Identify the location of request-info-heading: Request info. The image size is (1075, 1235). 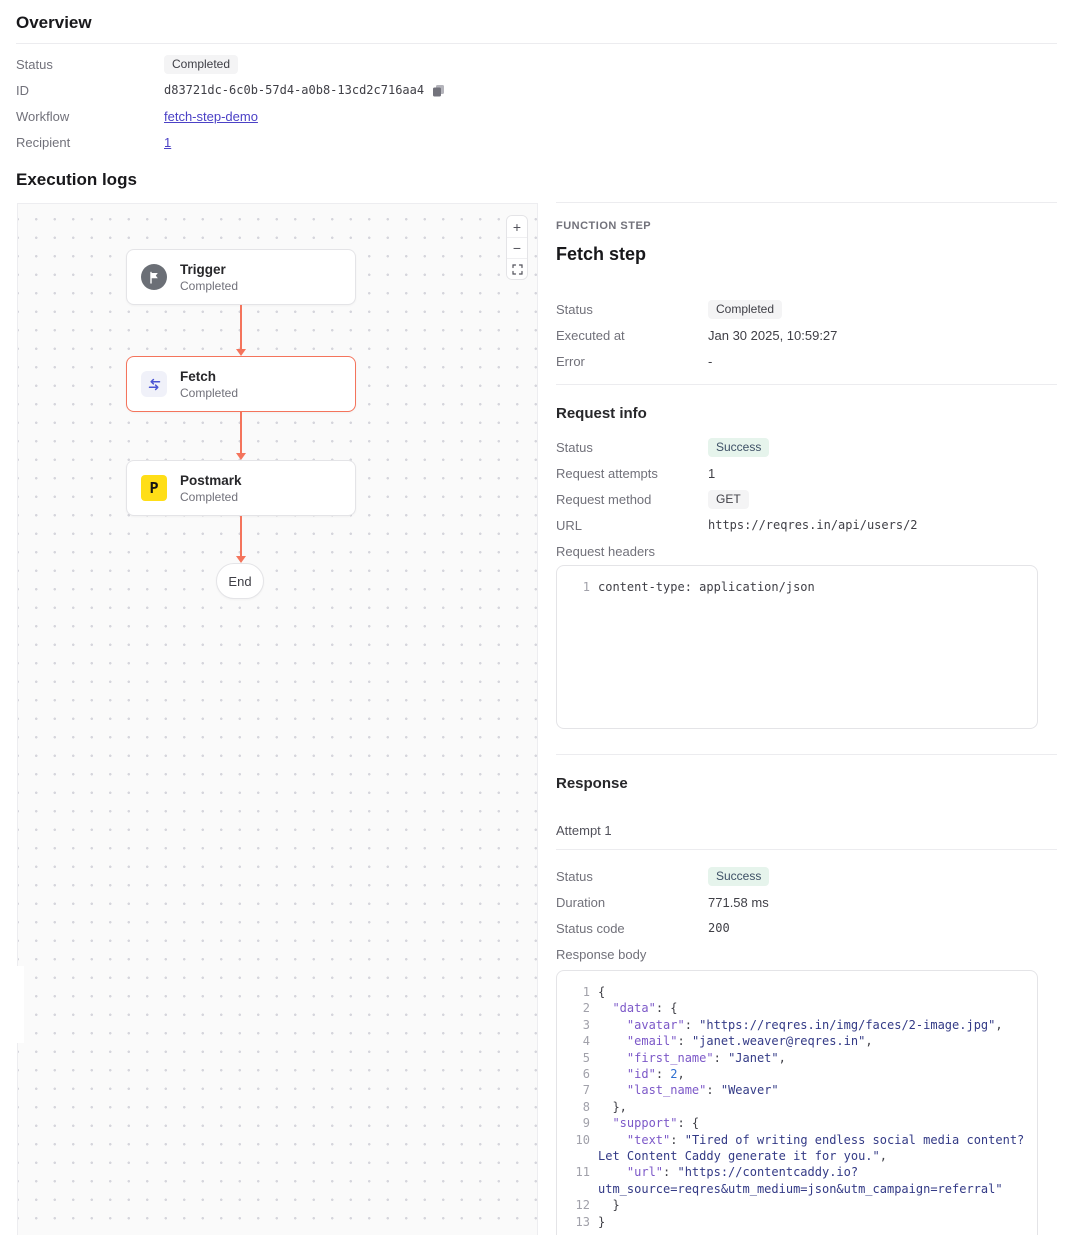
(601, 413).